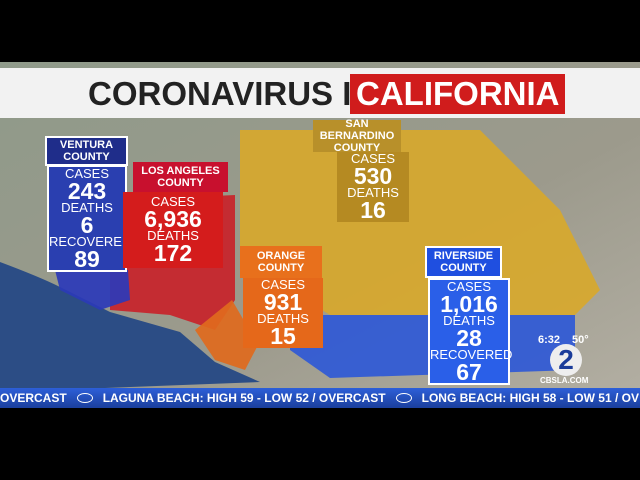 The image size is (640, 480). Describe the element at coordinates (87, 224) in the screenshot. I see `stat-value: 6` at that location.